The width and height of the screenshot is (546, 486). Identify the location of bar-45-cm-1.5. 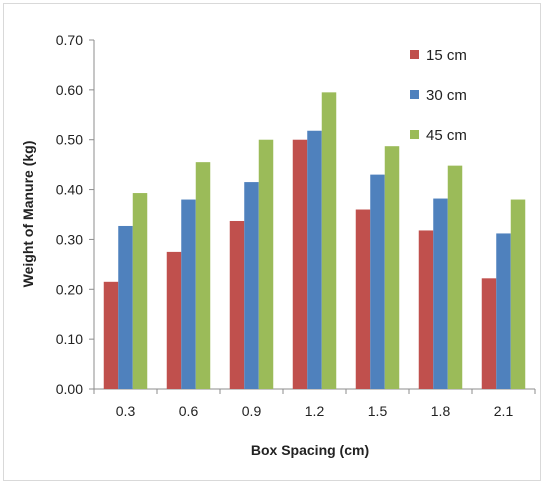
(392, 267).